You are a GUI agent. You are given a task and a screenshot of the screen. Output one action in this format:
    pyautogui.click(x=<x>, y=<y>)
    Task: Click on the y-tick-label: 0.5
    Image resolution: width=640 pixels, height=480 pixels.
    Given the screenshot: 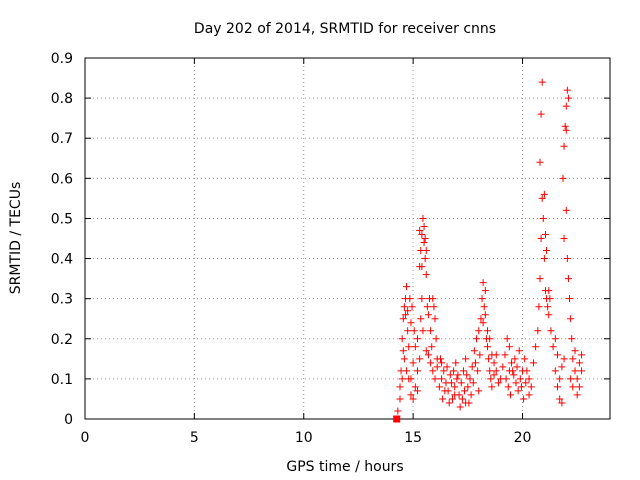 What is the action you would take?
    pyautogui.click(x=62, y=219)
    